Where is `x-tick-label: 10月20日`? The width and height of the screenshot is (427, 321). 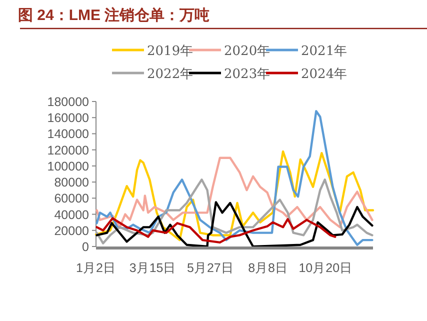 x-tick-label: 10月20日 is located at coordinates (325, 268).